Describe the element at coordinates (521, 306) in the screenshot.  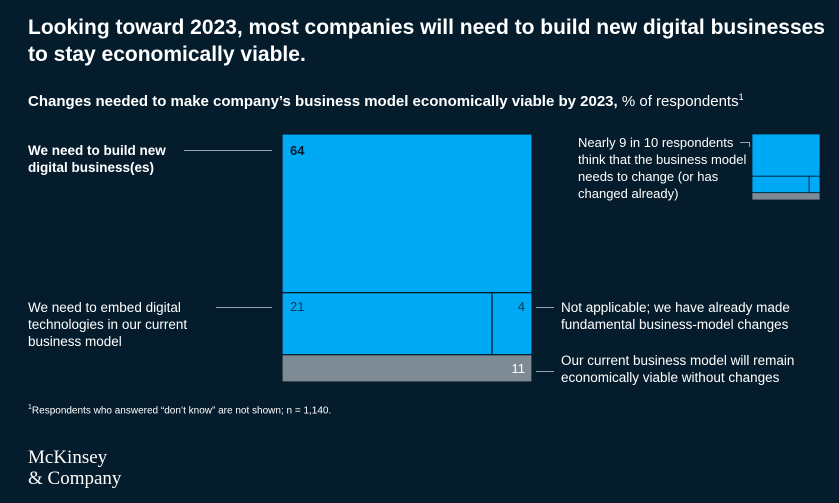
I see `value-label-not-applicable: 4` at that location.